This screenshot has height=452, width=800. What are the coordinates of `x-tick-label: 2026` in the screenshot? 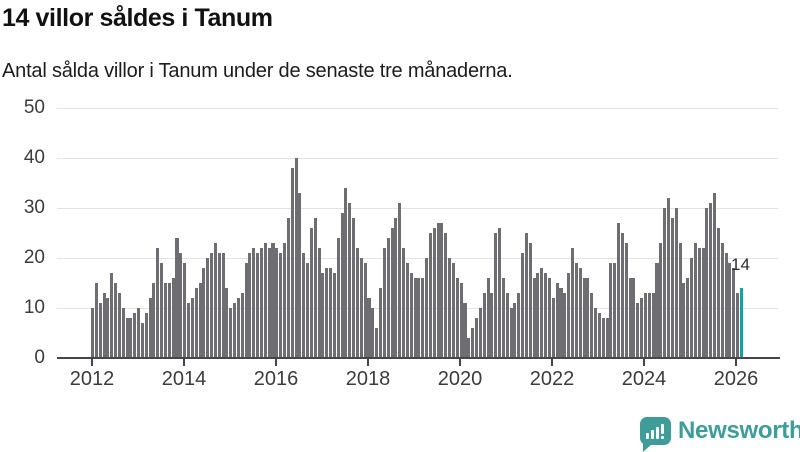 It's located at (736, 379).